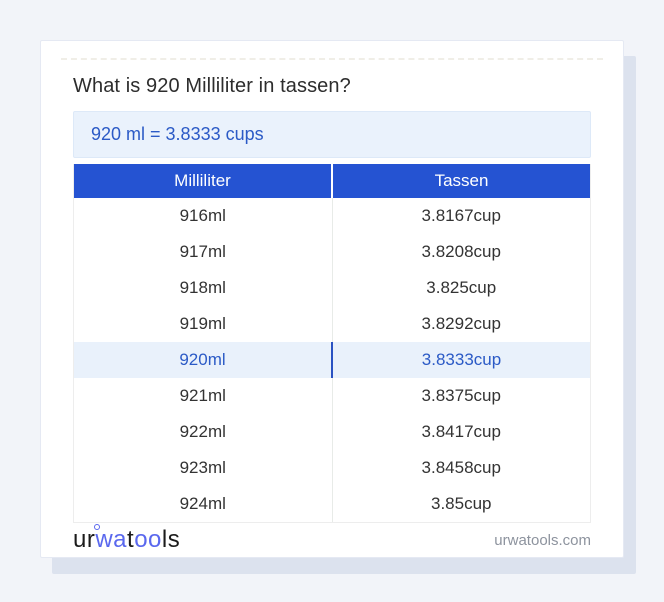 Image resolution: width=664 pixels, height=602 pixels. Describe the element at coordinates (203, 216) in the screenshot. I see `ml-value: 916ml` at that location.